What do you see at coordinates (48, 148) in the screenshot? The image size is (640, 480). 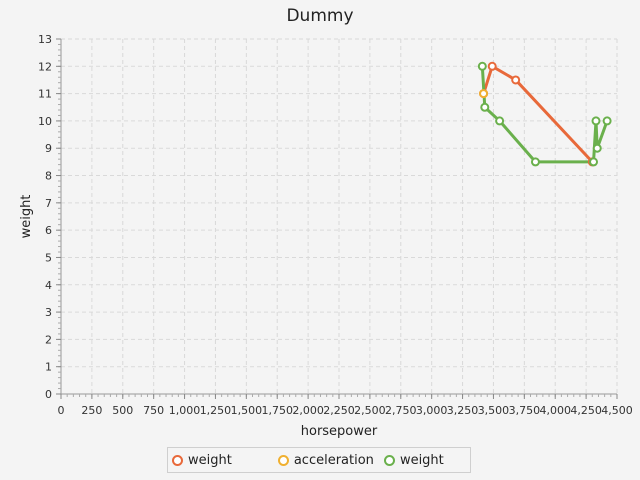 I see `y-tick-label: 9` at bounding box center [48, 148].